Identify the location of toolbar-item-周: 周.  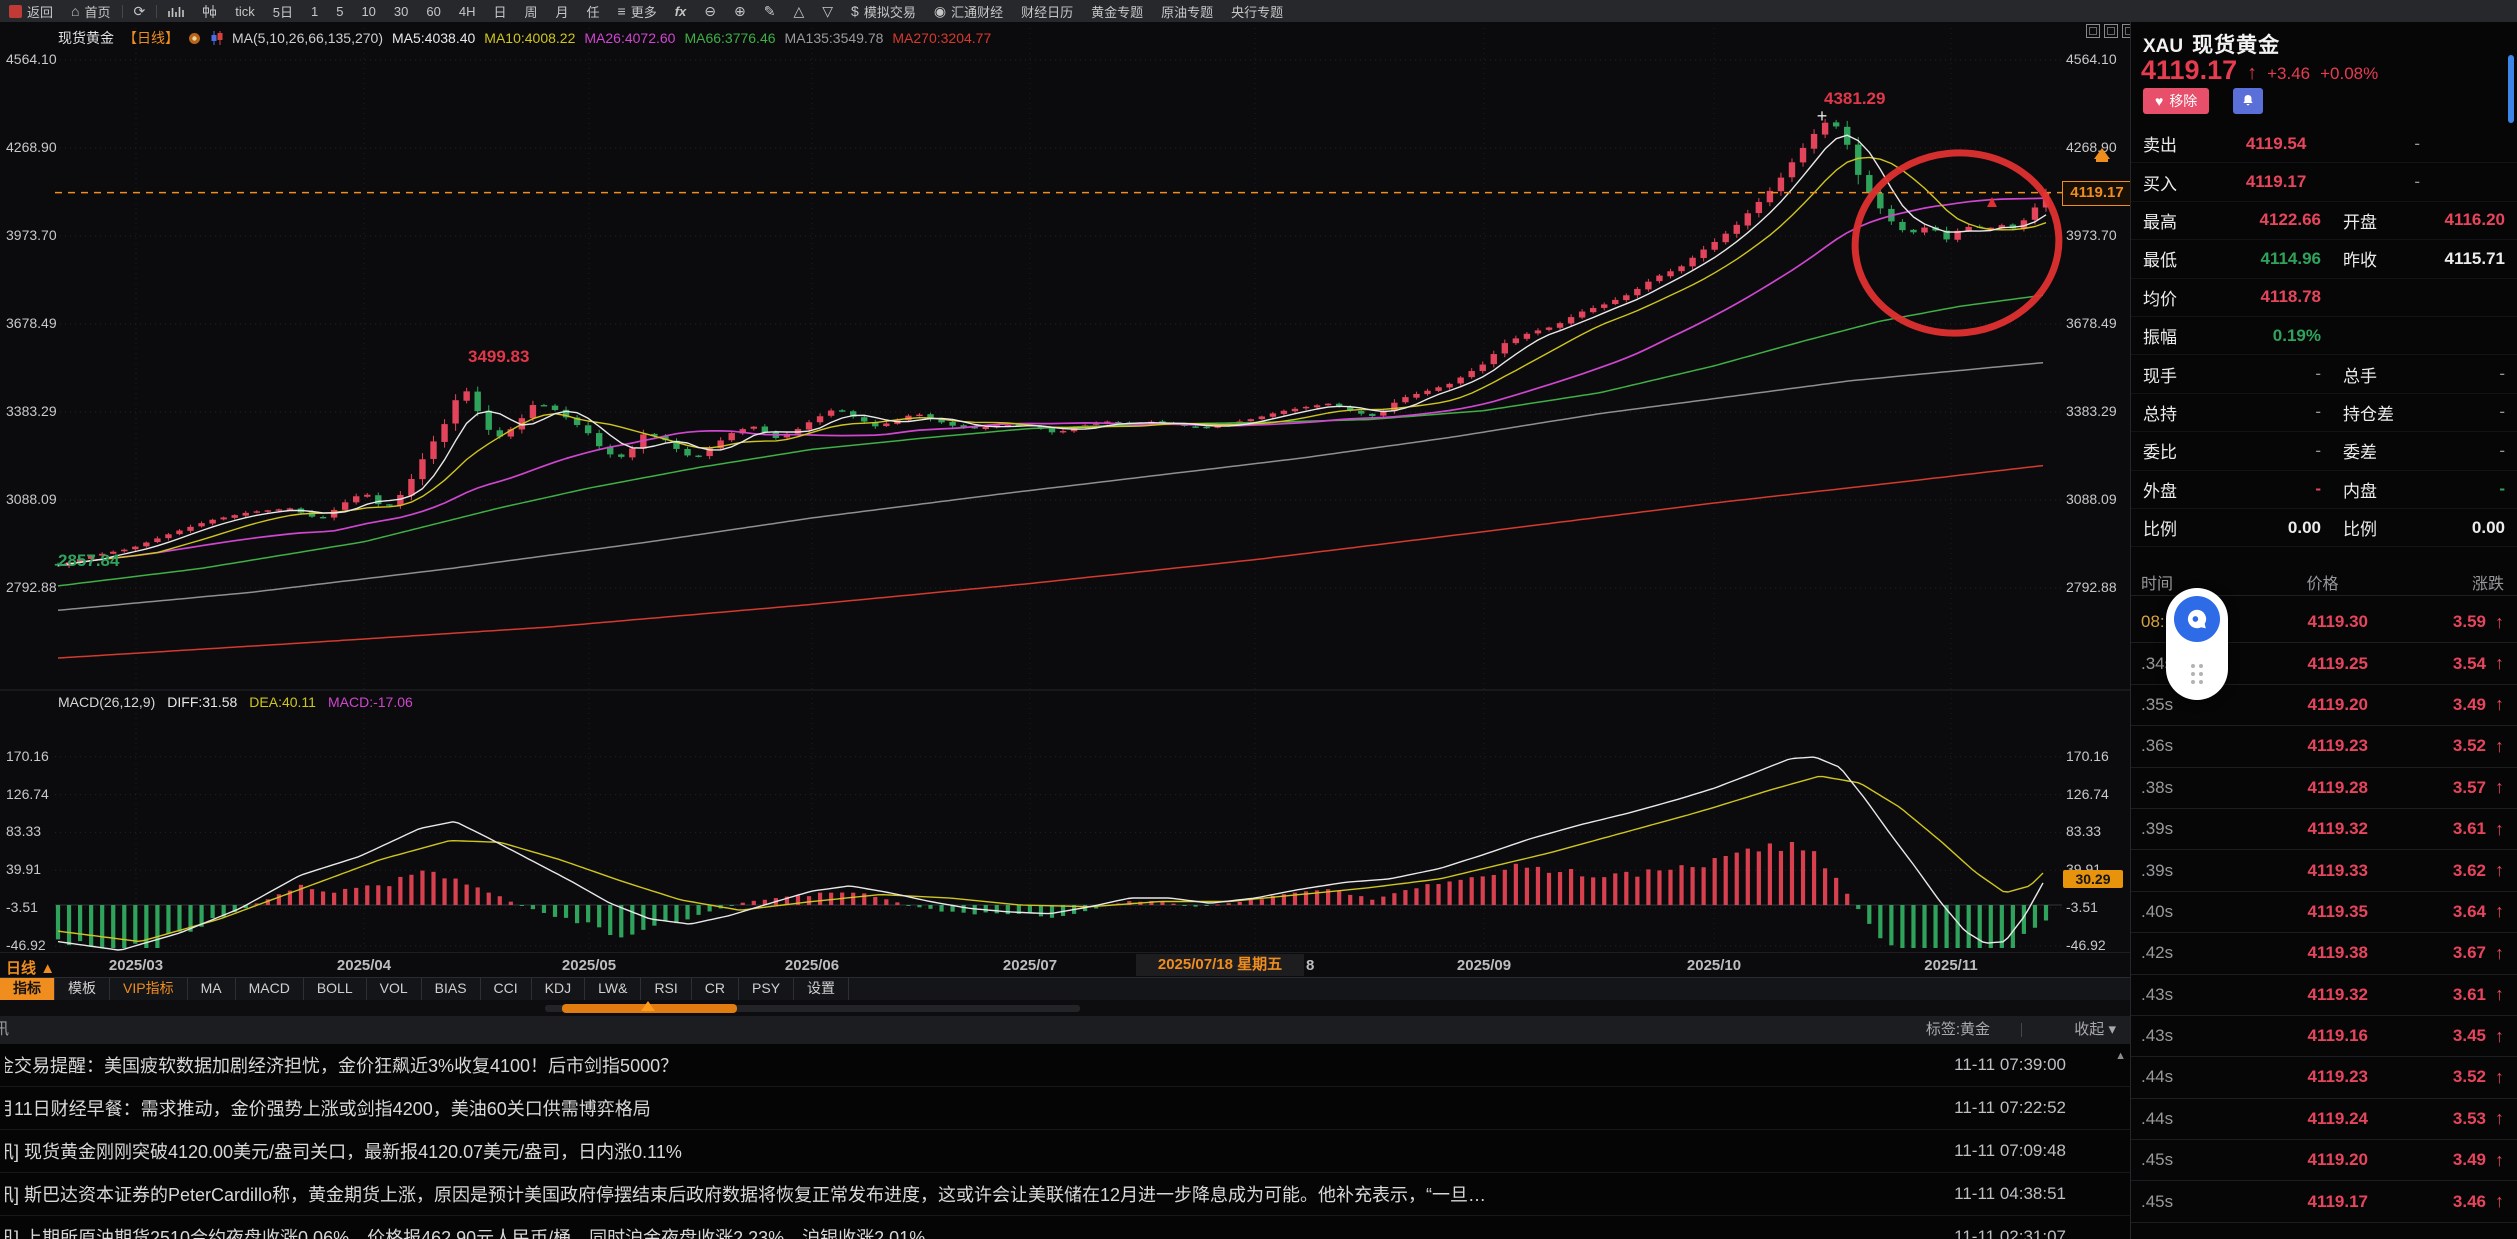
(531, 12).